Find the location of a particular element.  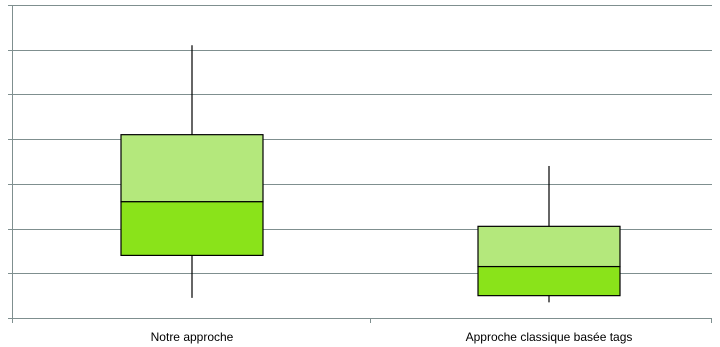

category-label-notre-approche: Notre approche is located at coordinates (192, 337).